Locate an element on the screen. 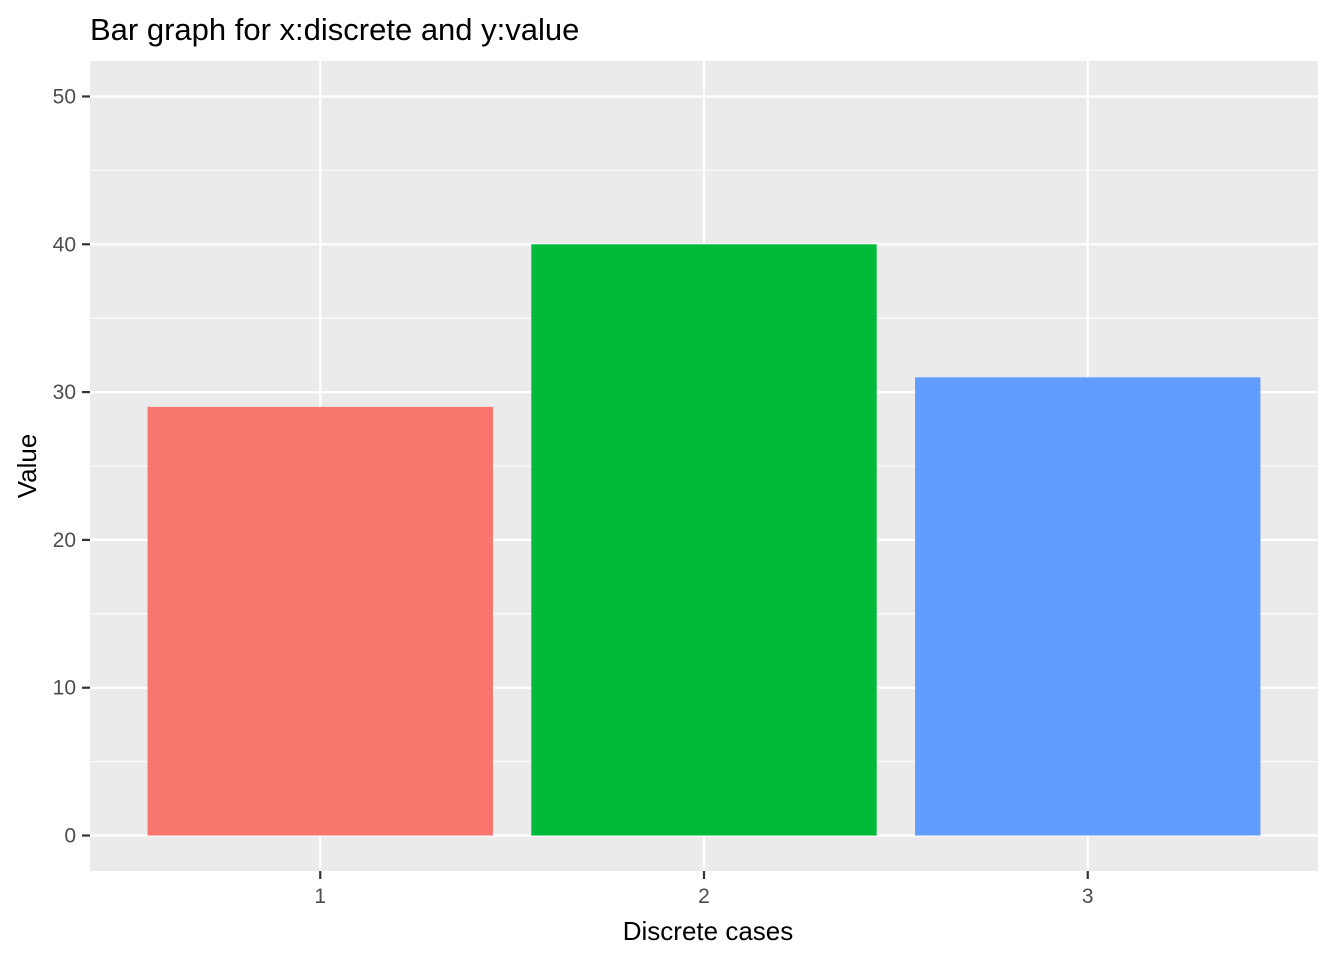 This screenshot has height=960, width=1344. x-axis-ticks: 1 2 3 is located at coordinates (704, 889).